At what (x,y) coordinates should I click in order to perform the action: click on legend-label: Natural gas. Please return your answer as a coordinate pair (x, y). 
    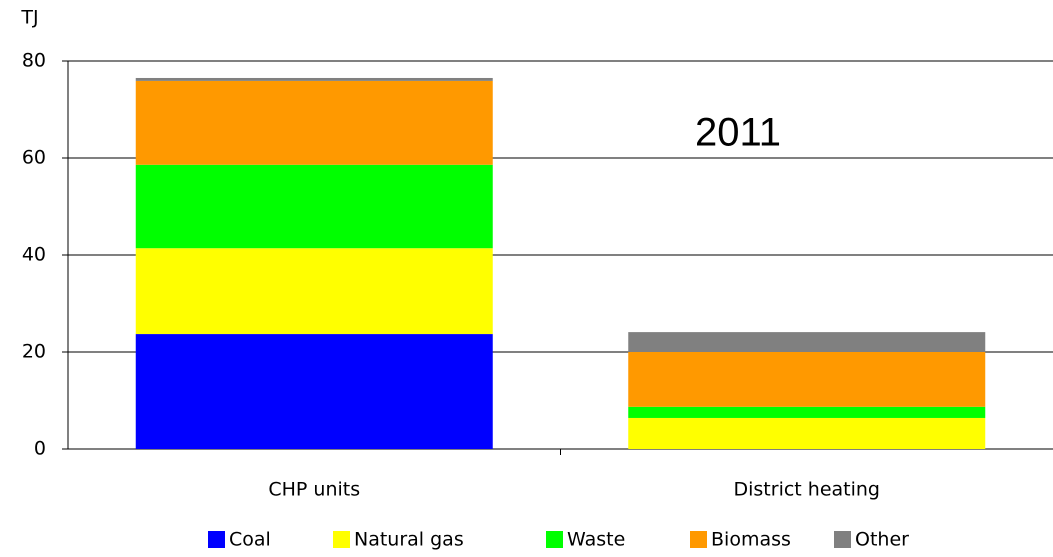
    Looking at the image, I should click on (409, 540).